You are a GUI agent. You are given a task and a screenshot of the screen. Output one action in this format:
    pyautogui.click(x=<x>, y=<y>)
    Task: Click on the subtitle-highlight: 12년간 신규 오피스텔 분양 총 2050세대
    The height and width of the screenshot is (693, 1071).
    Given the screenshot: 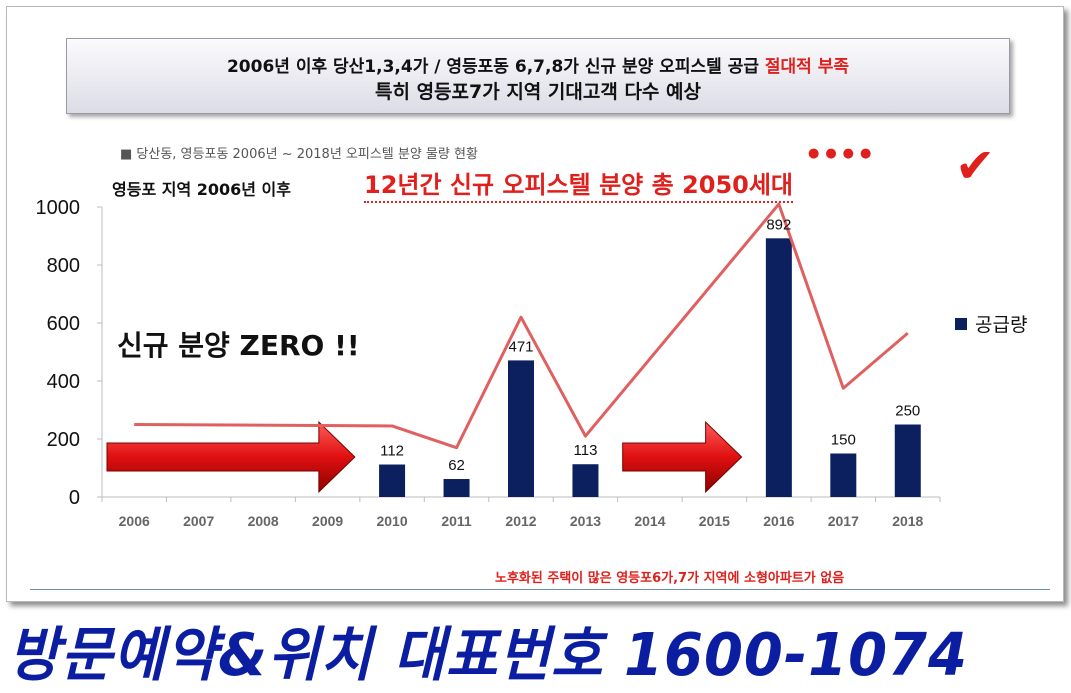 What is the action you would take?
    pyautogui.click(x=579, y=184)
    